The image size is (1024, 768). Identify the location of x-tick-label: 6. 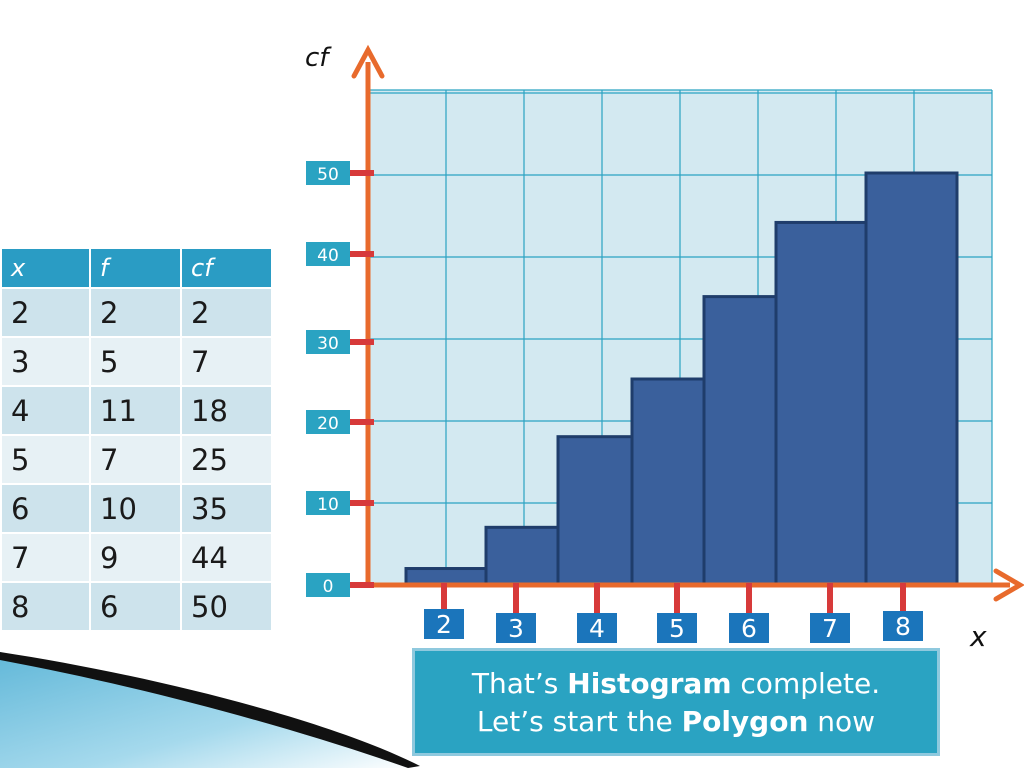
(749, 628).